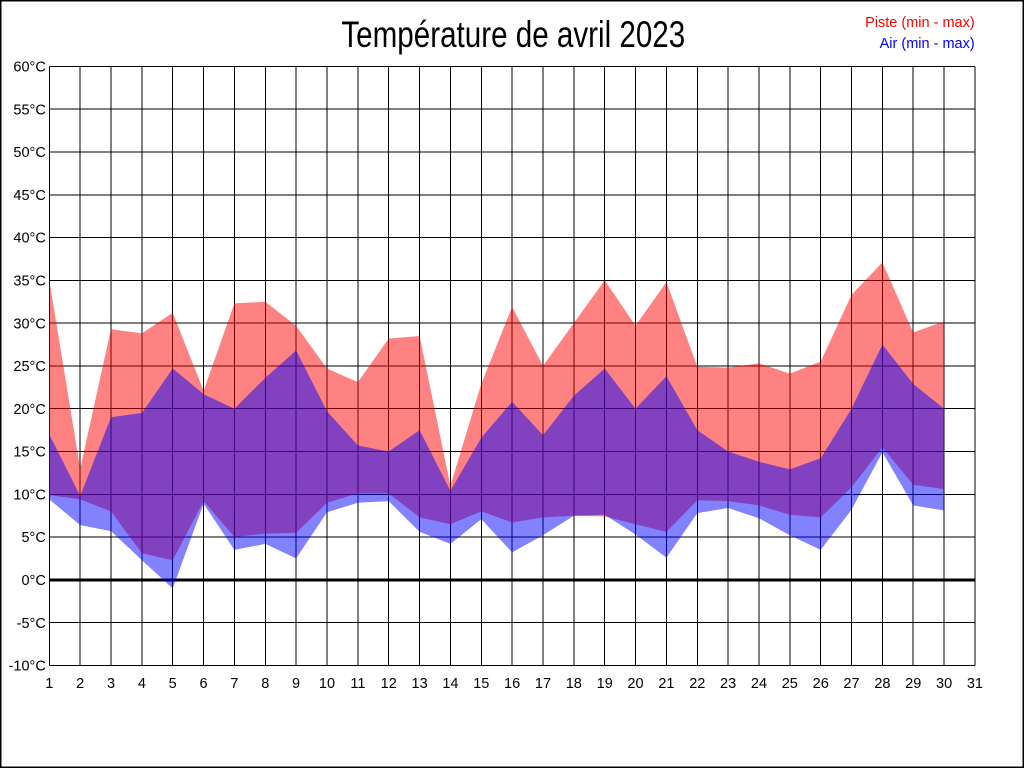  What do you see at coordinates (512, 684) in the screenshot?
I see `svg-text: 16` at bounding box center [512, 684].